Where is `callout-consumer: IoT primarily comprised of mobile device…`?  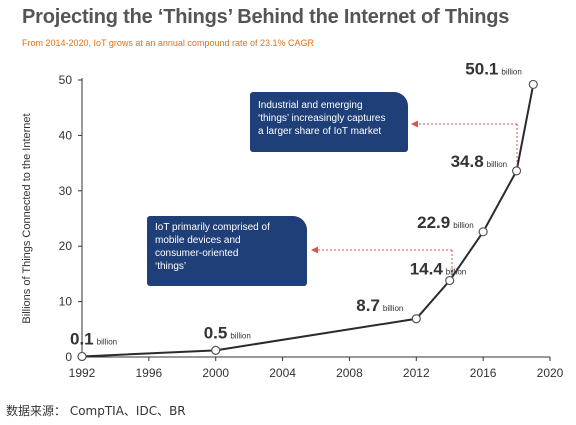 callout-consumer: IoT primarily comprised of mobile device… is located at coordinates (227, 251).